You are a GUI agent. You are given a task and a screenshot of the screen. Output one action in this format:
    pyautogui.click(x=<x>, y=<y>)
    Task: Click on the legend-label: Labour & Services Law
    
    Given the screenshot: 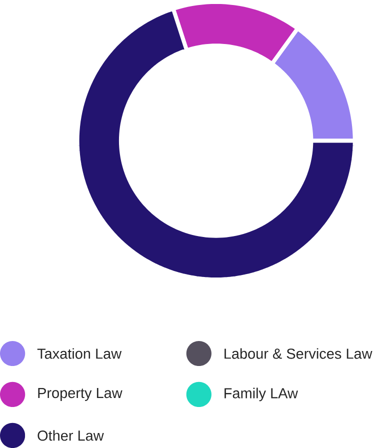 What is the action you would take?
    pyautogui.click(x=298, y=353)
    